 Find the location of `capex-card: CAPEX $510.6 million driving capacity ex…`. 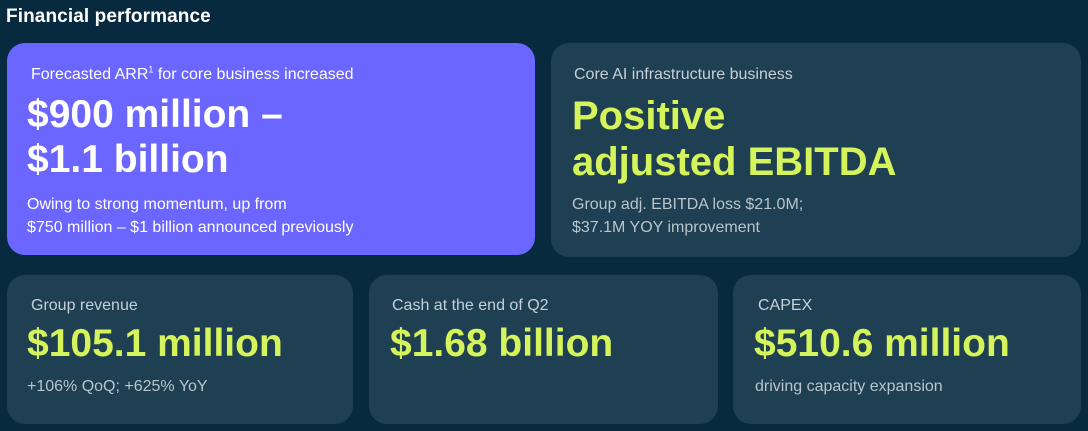

capex-card: CAPEX $510.6 million driving capacity ex… is located at coordinates (907, 349).